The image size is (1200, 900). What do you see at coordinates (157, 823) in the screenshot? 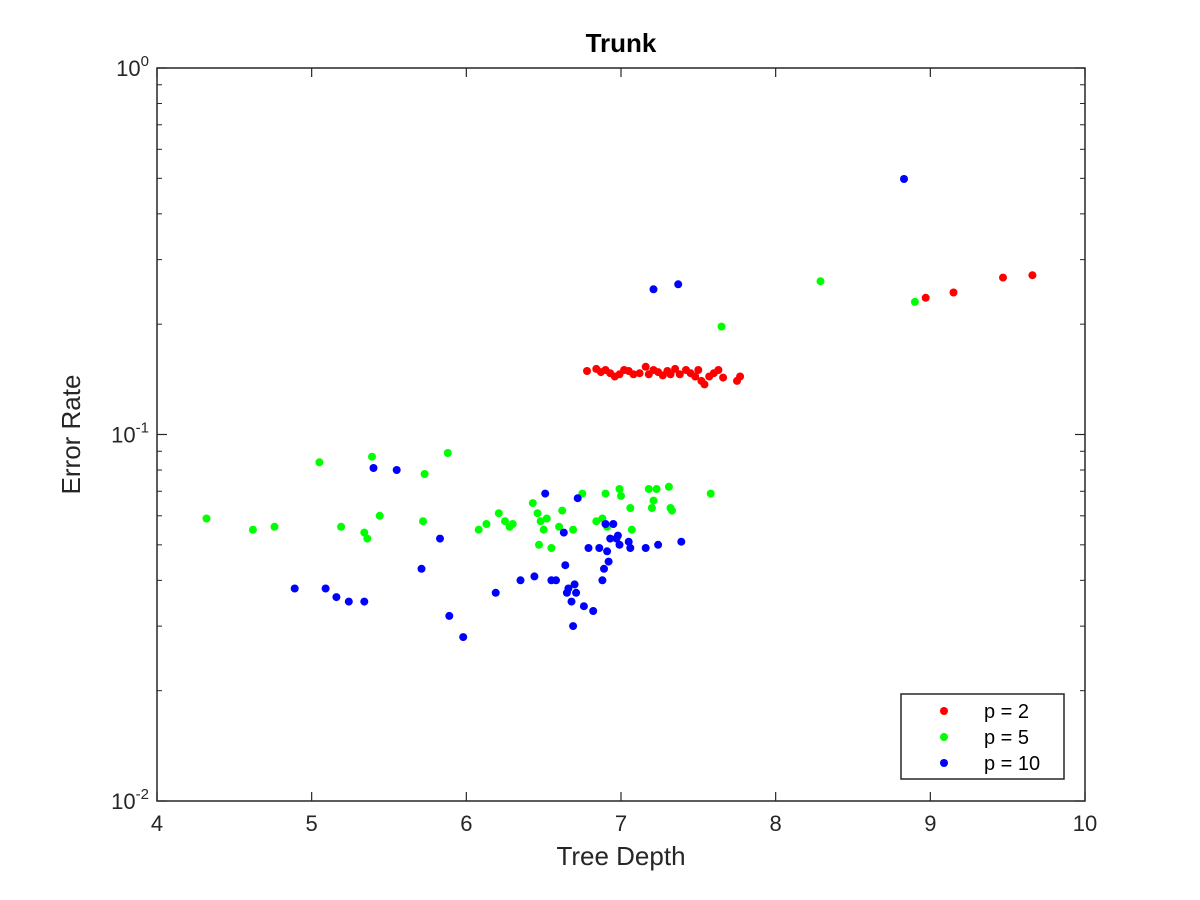
I see `x-tick-label: 4` at bounding box center [157, 823].